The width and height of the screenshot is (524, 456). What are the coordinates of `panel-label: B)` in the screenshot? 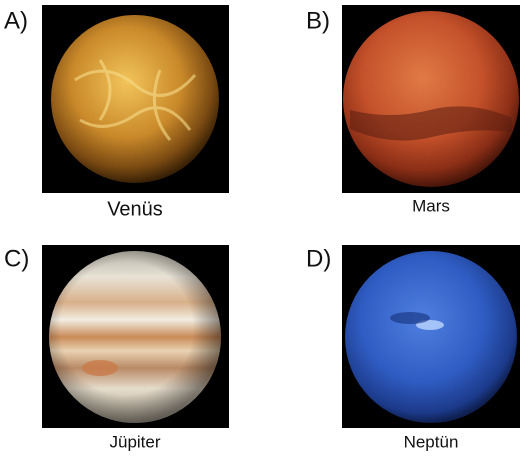 It's located at (318, 20).